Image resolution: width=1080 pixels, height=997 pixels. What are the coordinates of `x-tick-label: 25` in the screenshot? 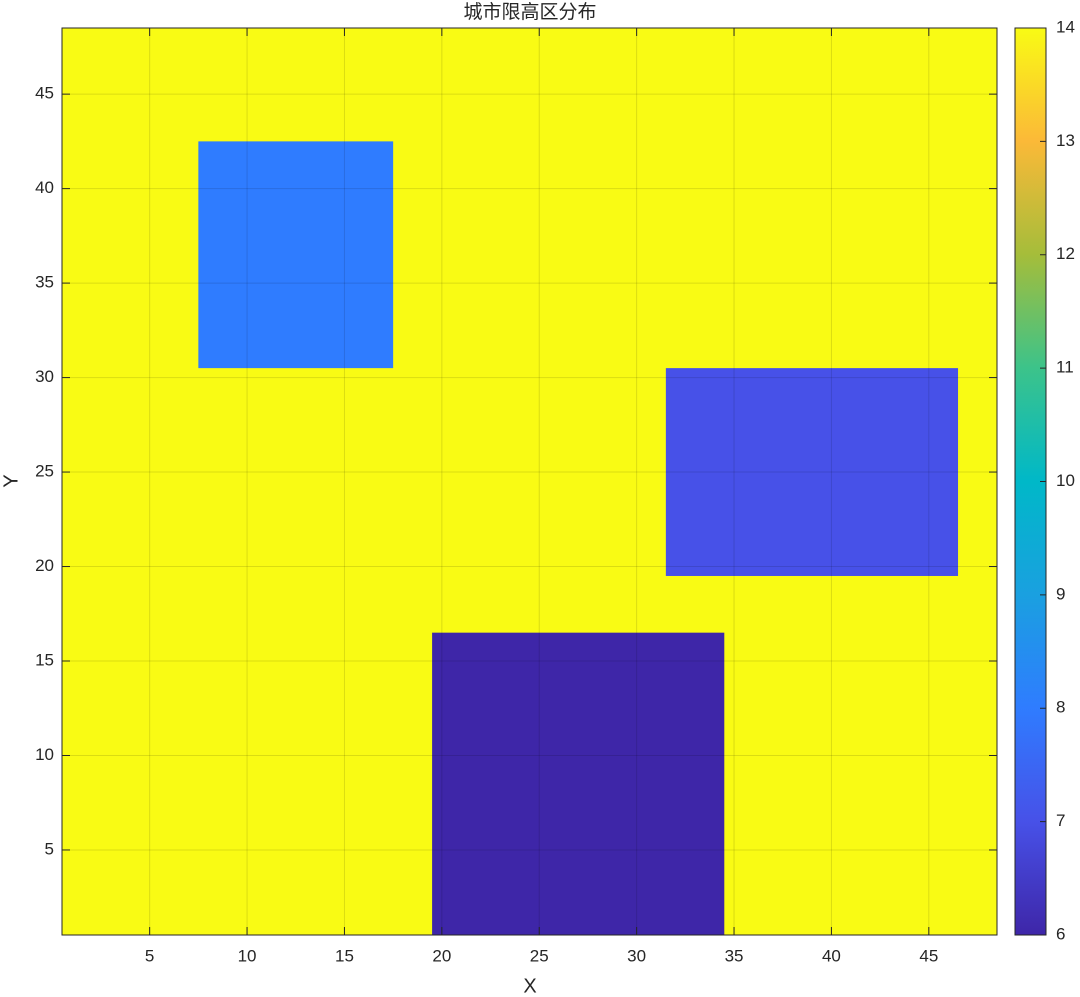 It's located at (539, 955).